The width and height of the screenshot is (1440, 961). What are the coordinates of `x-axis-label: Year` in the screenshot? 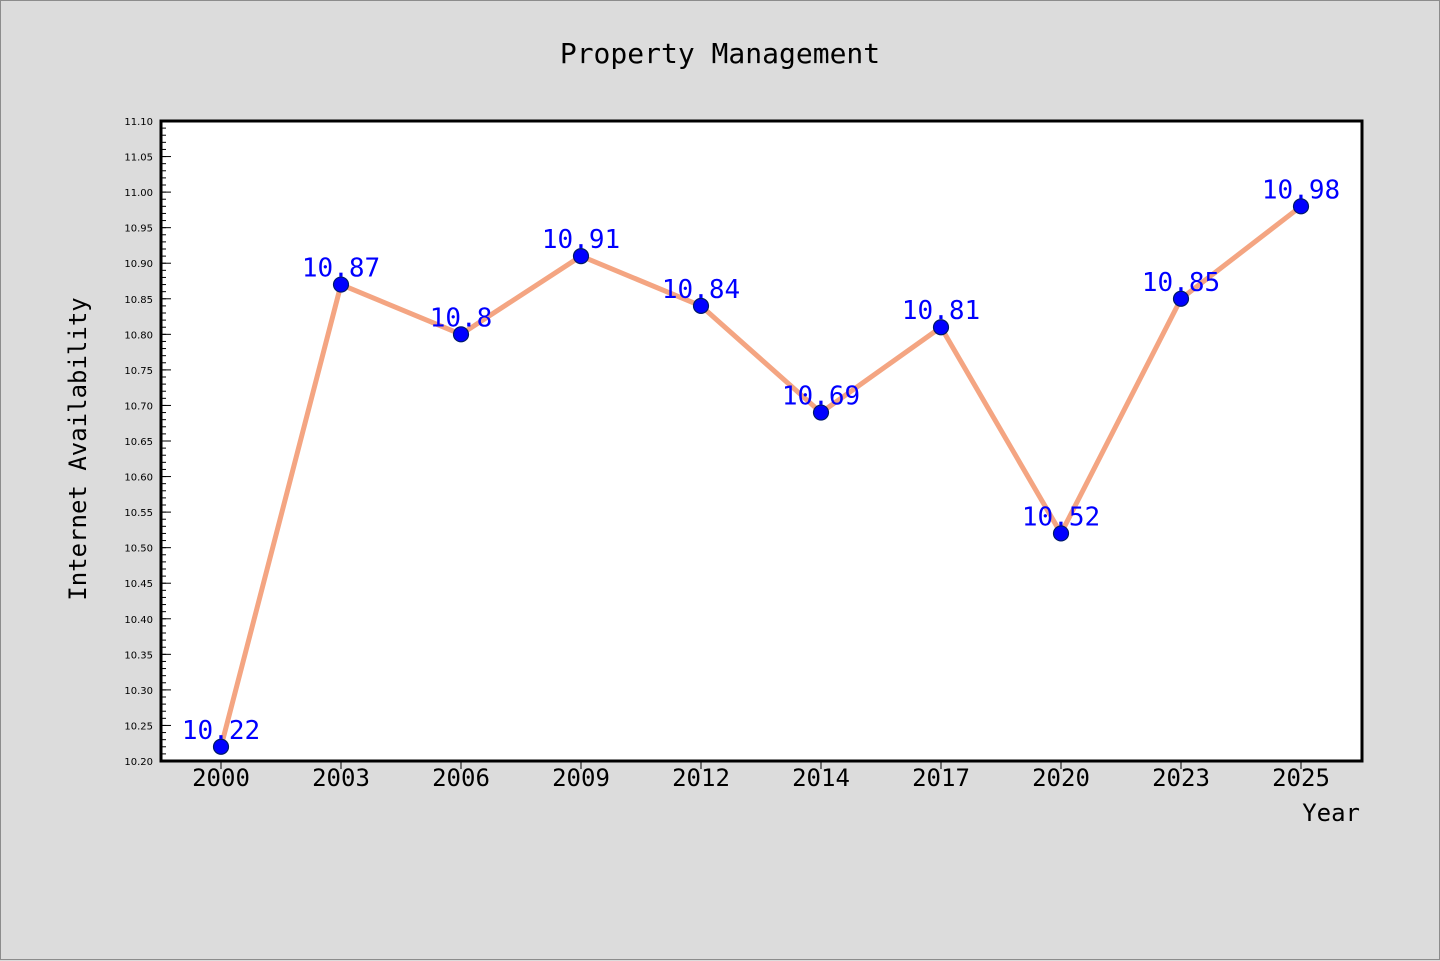 It's located at (1331, 813).